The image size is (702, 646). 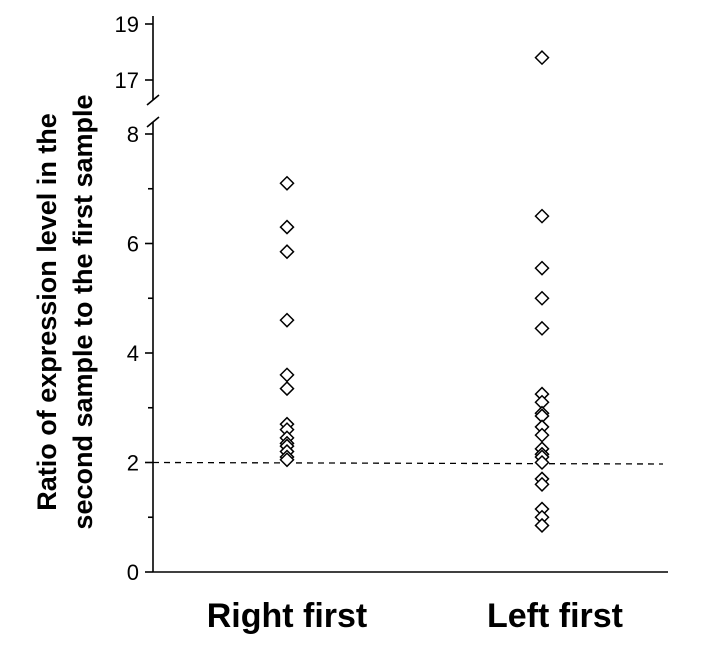 What do you see at coordinates (133, 463) in the screenshot?
I see `y-tick-label-2: 2` at bounding box center [133, 463].